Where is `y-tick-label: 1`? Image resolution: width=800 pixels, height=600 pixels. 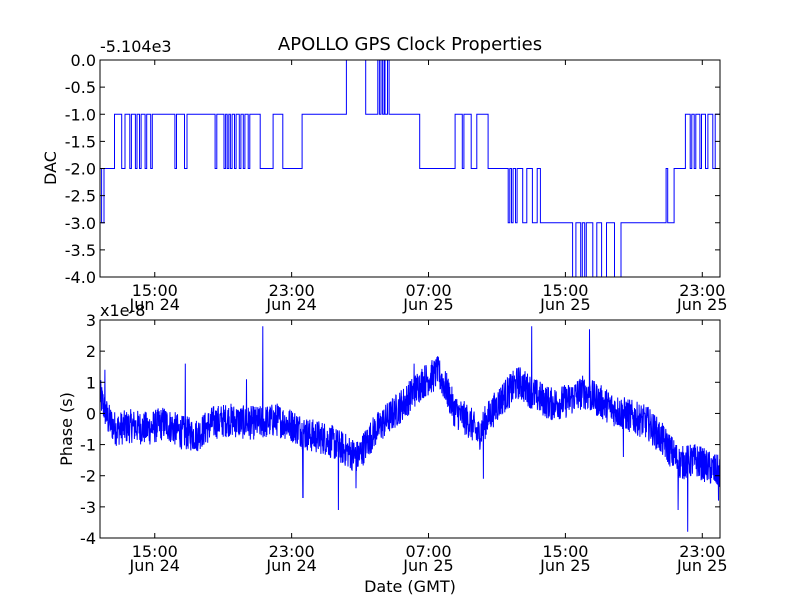
y-tick-label: 1 is located at coordinates (91, 382).